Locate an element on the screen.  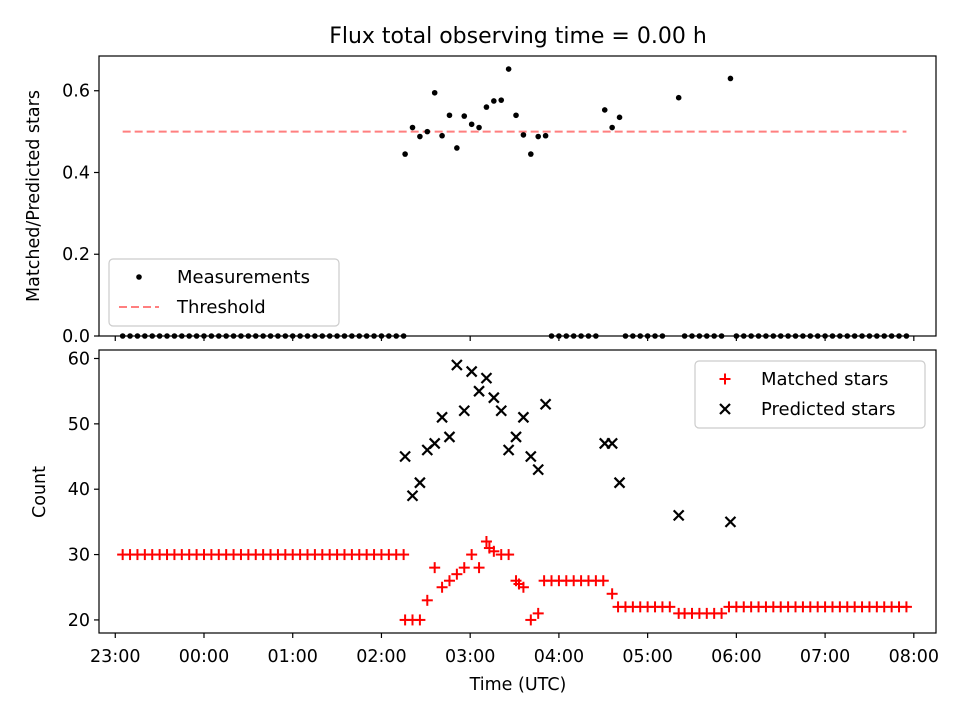
predicted-point-14-b is located at coordinates (508, 450).